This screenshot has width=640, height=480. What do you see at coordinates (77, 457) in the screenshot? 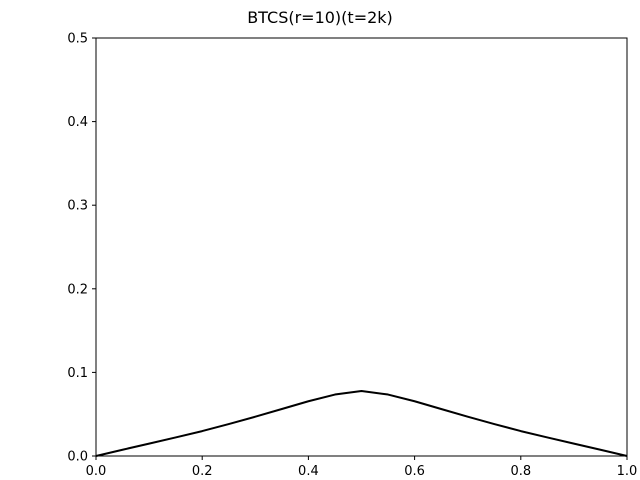
I see `y-tick-label: 0.0` at bounding box center [77, 457].